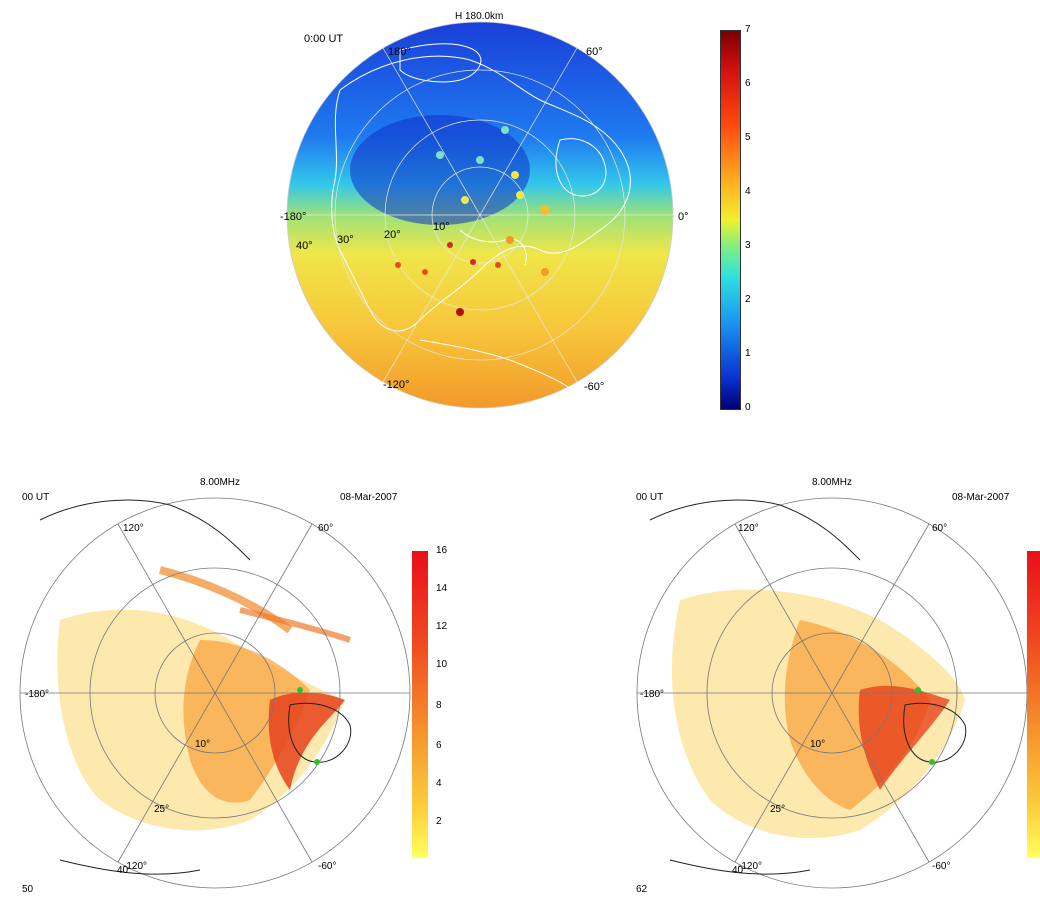 This screenshot has width=1040, height=901. Describe the element at coordinates (392, 235) in the screenshot. I see `top-lat-label-20: 20°` at that location.